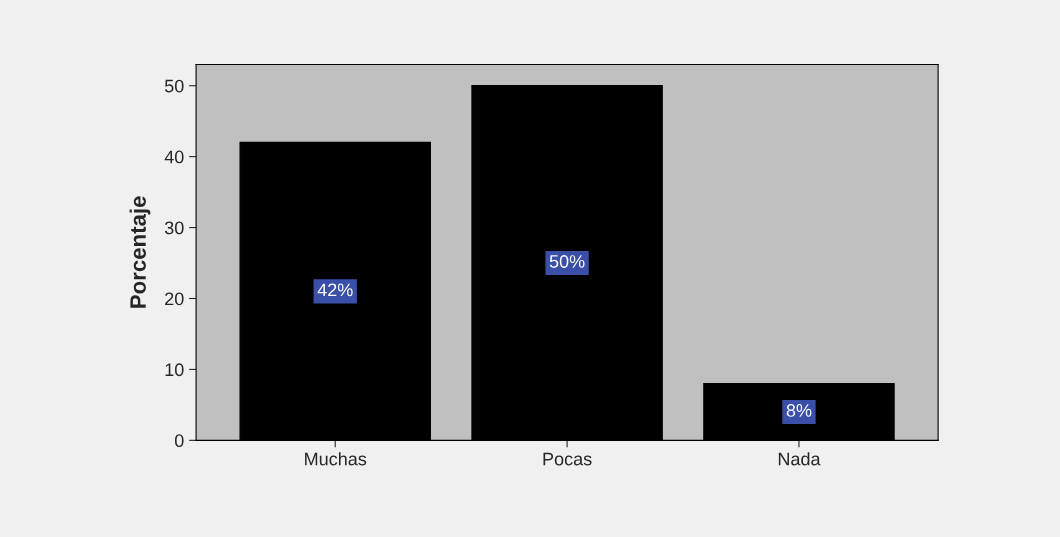  Describe the element at coordinates (567, 459) in the screenshot. I see `x-tick-label: Pocas` at that location.